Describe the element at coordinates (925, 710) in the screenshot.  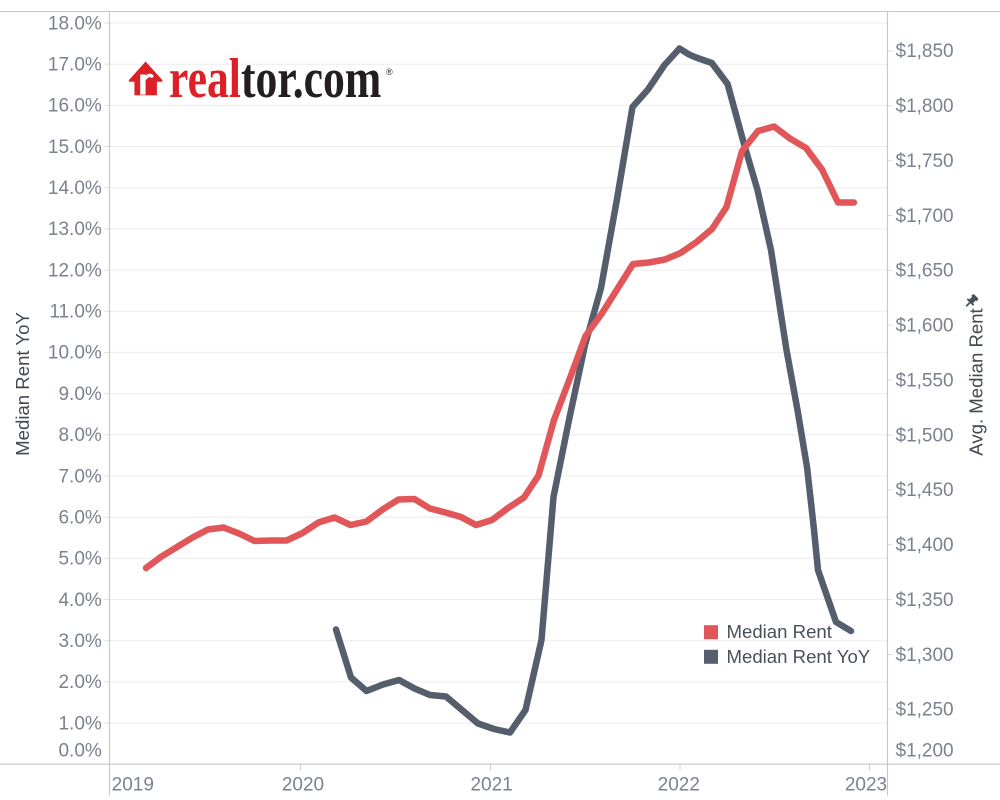
I see `svg-text: $1,250` at that location.